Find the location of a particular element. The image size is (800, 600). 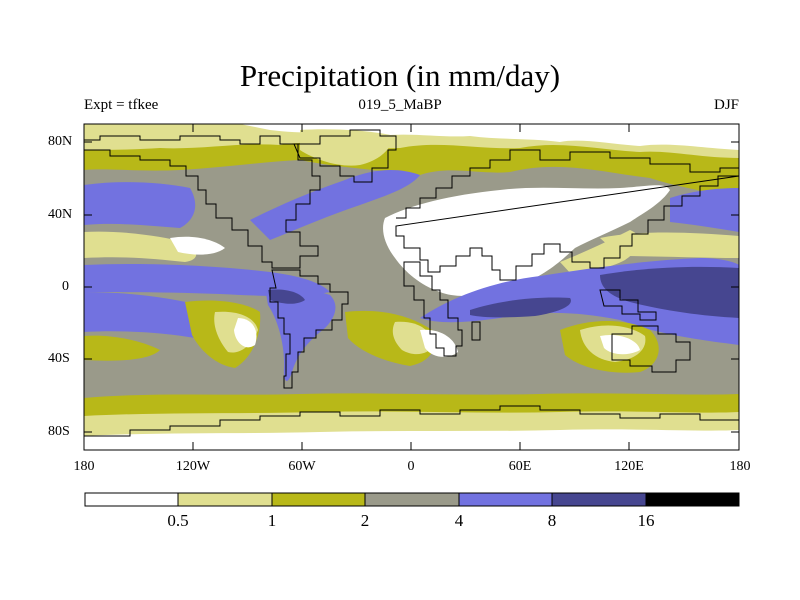

y-tick-label: 80N is located at coordinates (60, 141).